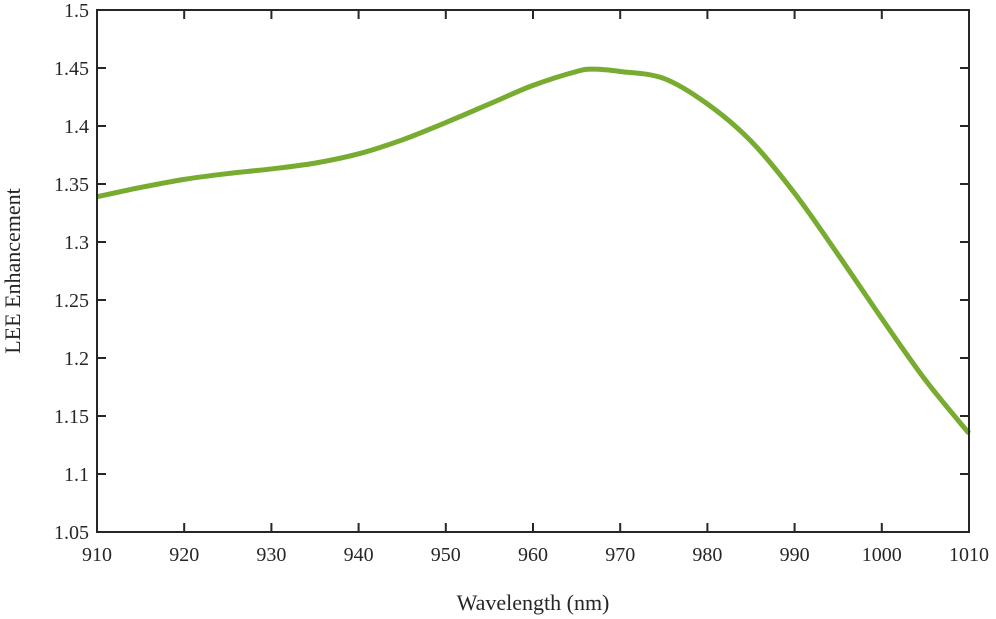  Describe the element at coordinates (707, 555) in the screenshot. I see `x-tick-label: 980` at that location.